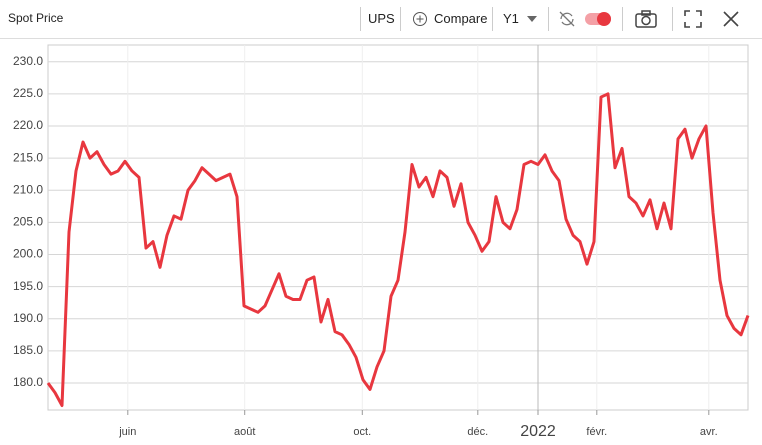  What do you see at coordinates (28, 382) in the screenshot?
I see `y-tick-label: 180.0` at bounding box center [28, 382].